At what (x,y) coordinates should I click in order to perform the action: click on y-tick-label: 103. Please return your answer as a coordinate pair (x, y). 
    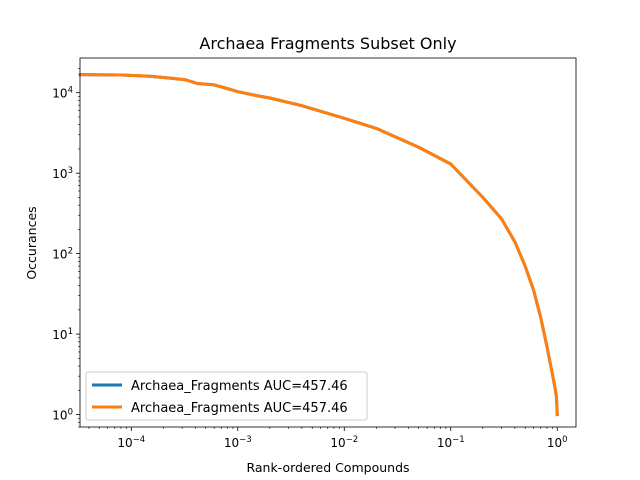
    Looking at the image, I should click on (62, 173).